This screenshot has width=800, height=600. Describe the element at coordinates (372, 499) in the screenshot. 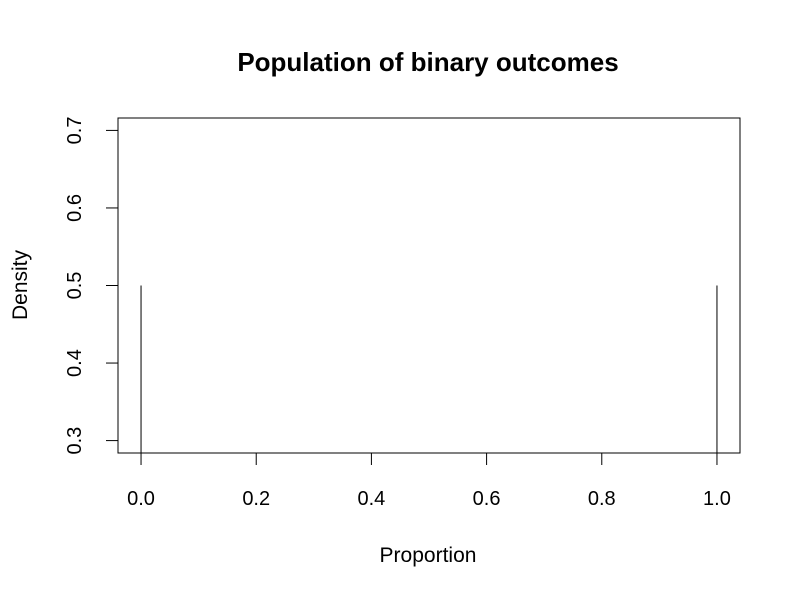

I see `x-tick-label: 0.4` at that location.